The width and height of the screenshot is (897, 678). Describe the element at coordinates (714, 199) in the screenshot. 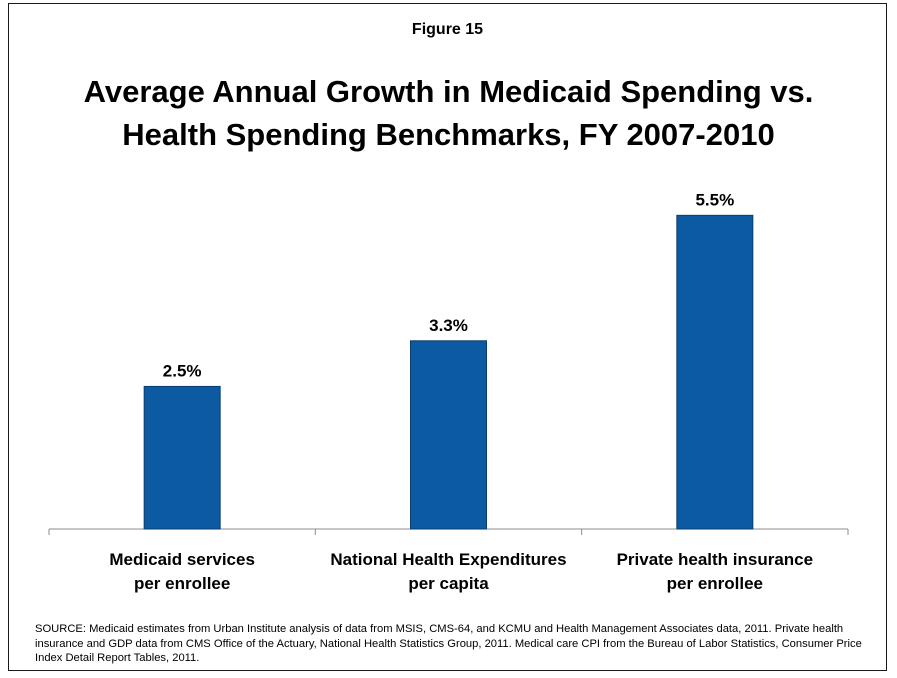

I see `bar-value-label: 5.5%` at that location.